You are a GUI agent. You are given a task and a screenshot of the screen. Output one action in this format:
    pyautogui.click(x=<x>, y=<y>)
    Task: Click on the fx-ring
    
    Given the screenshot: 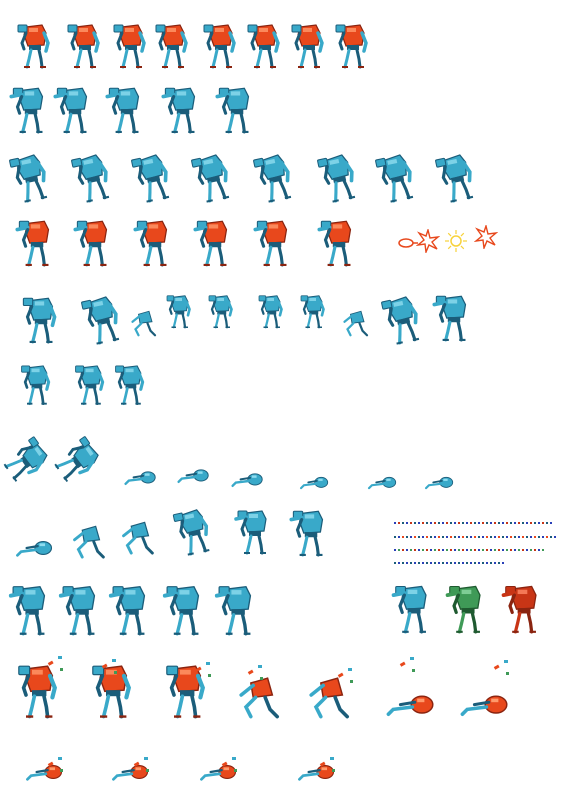 What is the action you would take?
    pyautogui.click(x=406, y=245)
    